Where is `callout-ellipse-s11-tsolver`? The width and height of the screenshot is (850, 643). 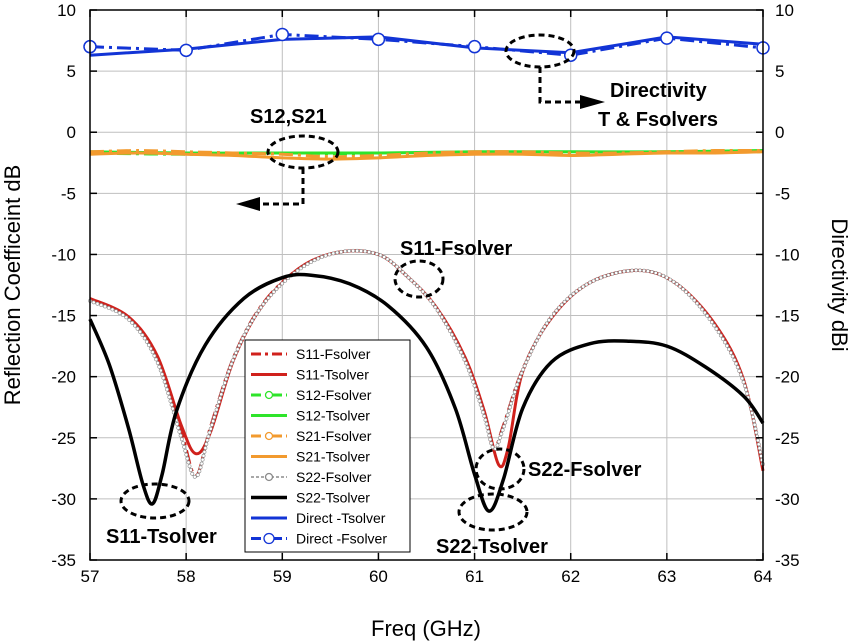 callout-ellipse-s11-tsolver is located at coordinates (155, 501).